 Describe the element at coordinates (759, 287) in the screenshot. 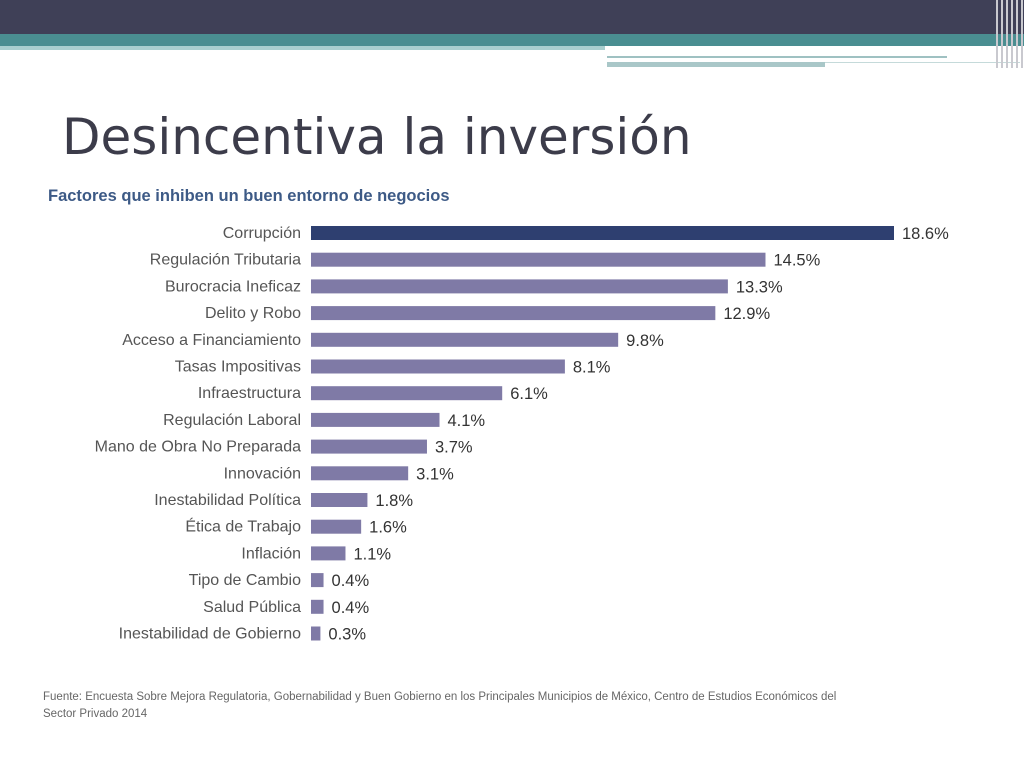

I see `value-label: 13.3%` at that location.